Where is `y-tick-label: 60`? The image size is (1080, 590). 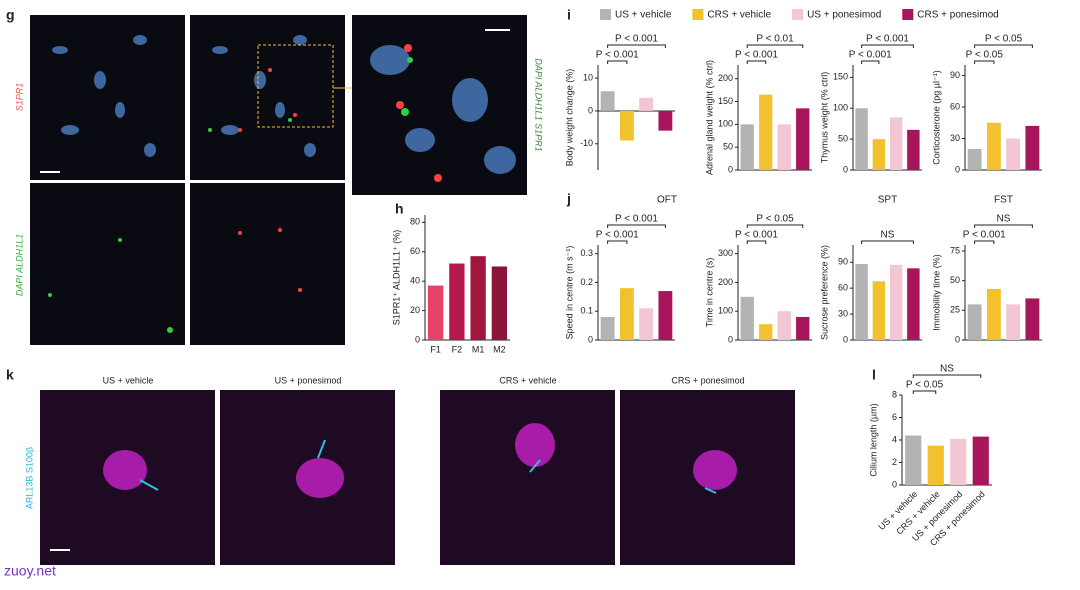 y-tick-label: 60 is located at coordinates (955, 106).